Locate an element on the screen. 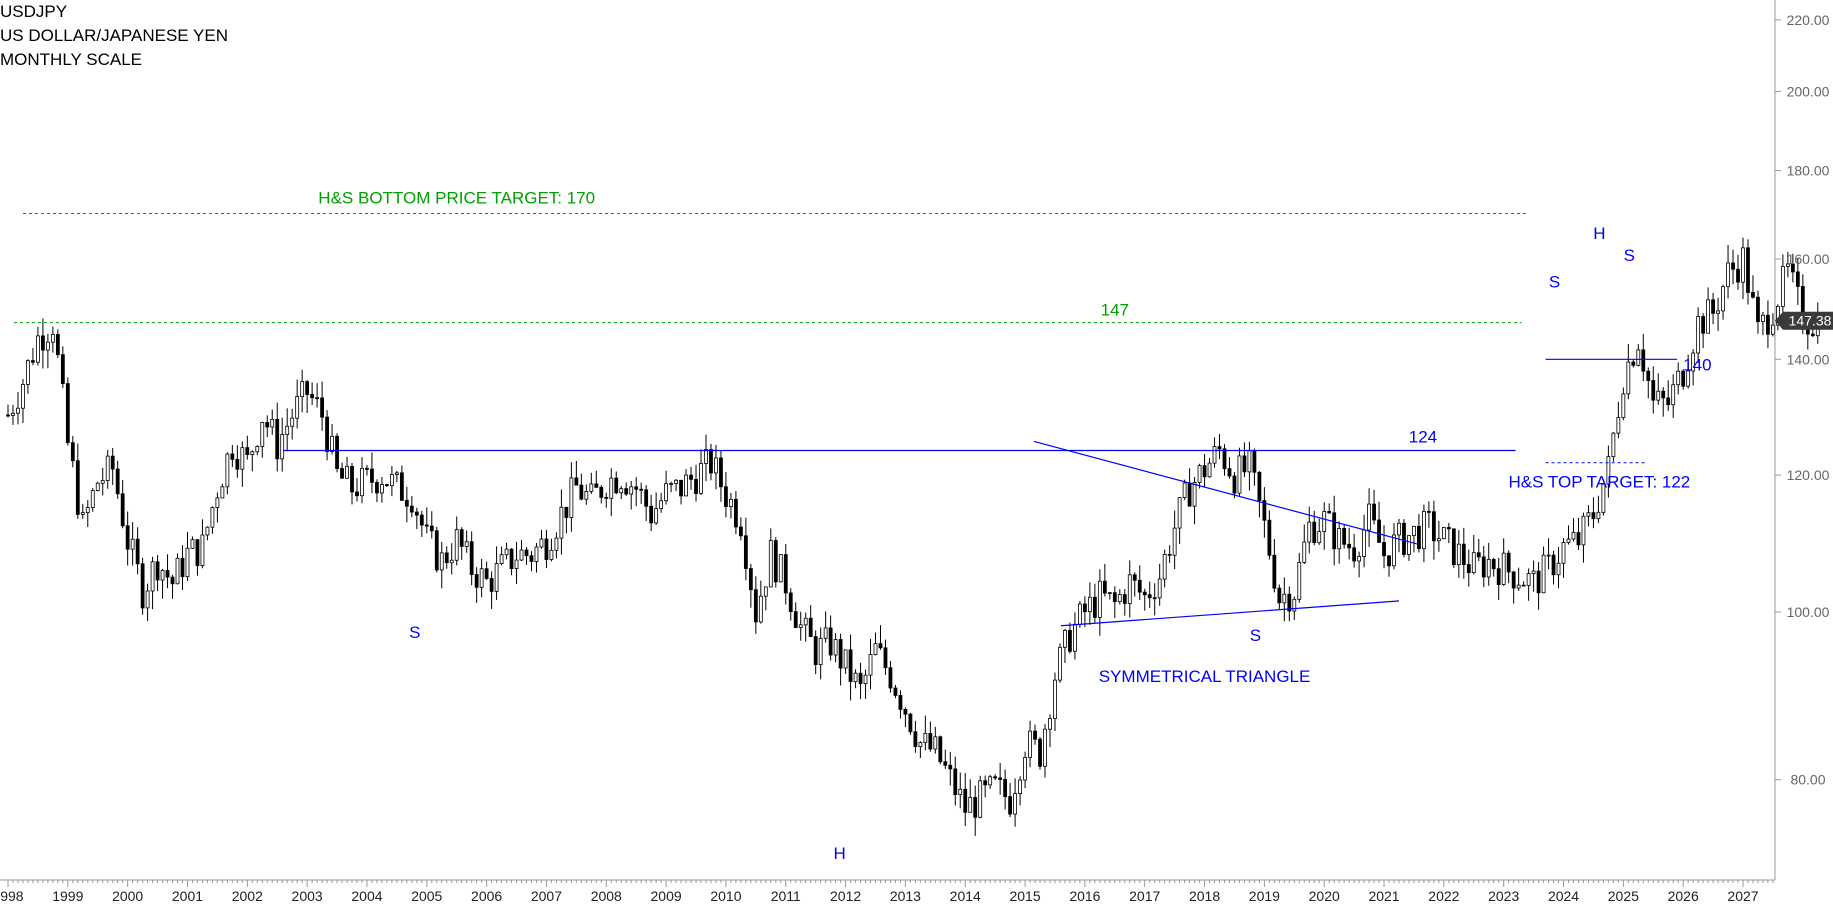  top-right-shoulder-label: S is located at coordinates (1629, 255).